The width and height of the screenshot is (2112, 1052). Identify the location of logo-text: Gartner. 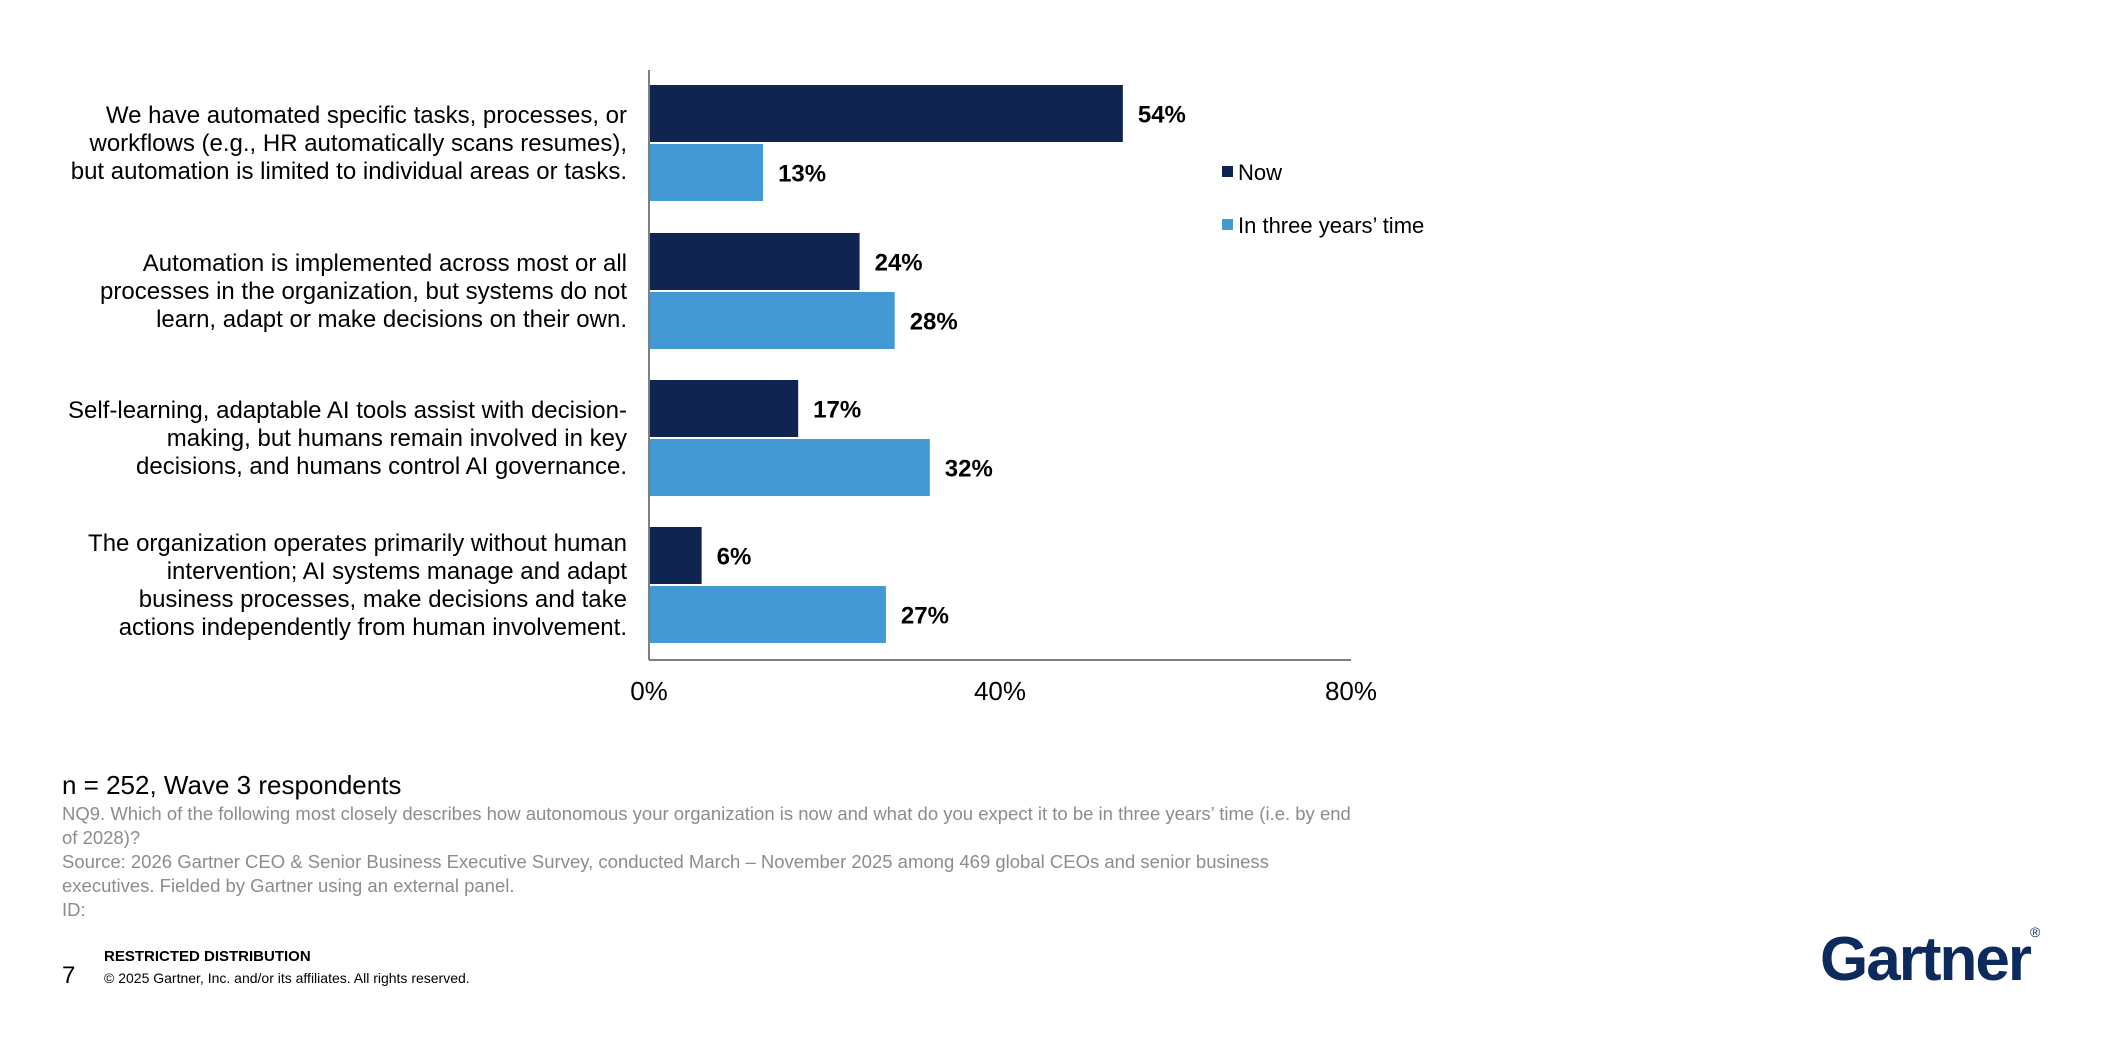
(1926, 959).